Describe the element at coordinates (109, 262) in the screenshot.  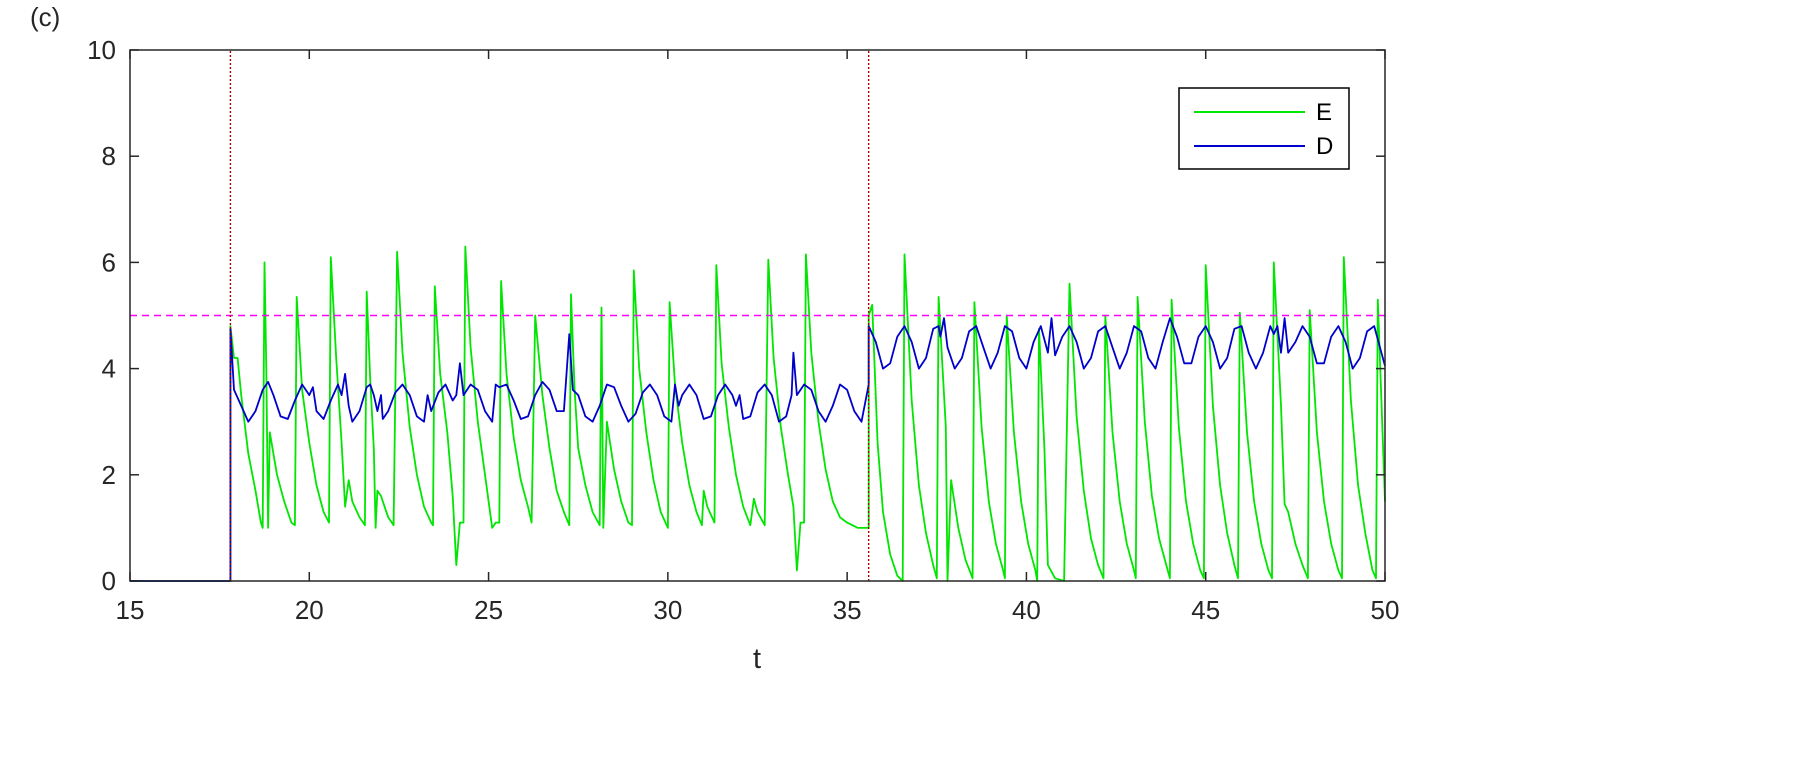
I see `y-tick-label: 6` at that location.